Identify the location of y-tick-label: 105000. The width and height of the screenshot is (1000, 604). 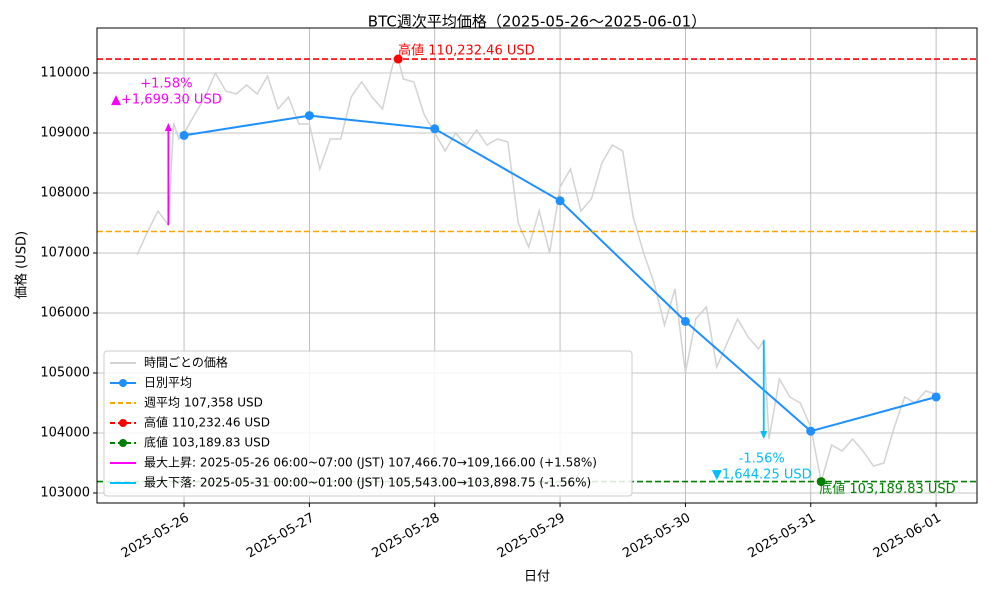
(65, 372).